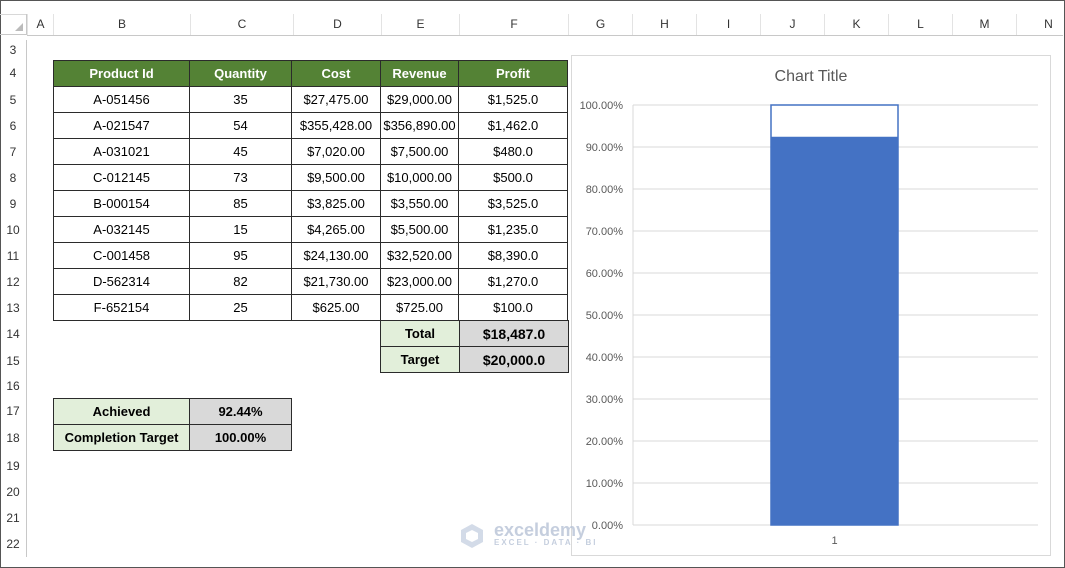 This screenshot has width=1065, height=568. Describe the element at coordinates (336, 229) in the screenshot. I see `table-cell: $4,265.00` at that location.